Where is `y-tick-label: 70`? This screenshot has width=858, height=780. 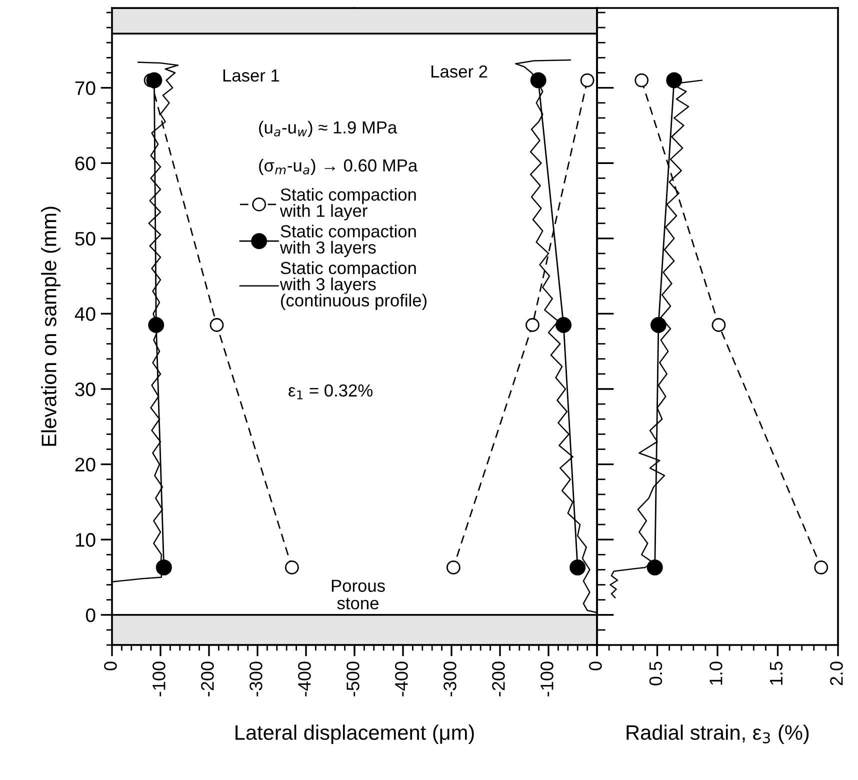
y-tick-label: 70 is located at coordinates (85, 88).